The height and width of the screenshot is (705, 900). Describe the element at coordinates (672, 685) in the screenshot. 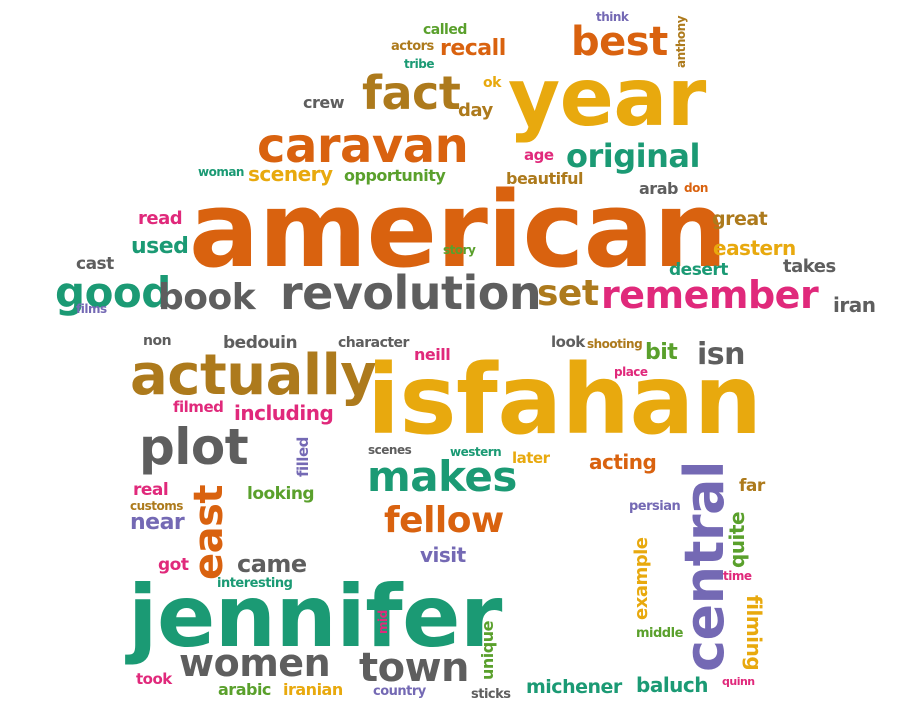

I see `word-baluch: baluch` at that location.